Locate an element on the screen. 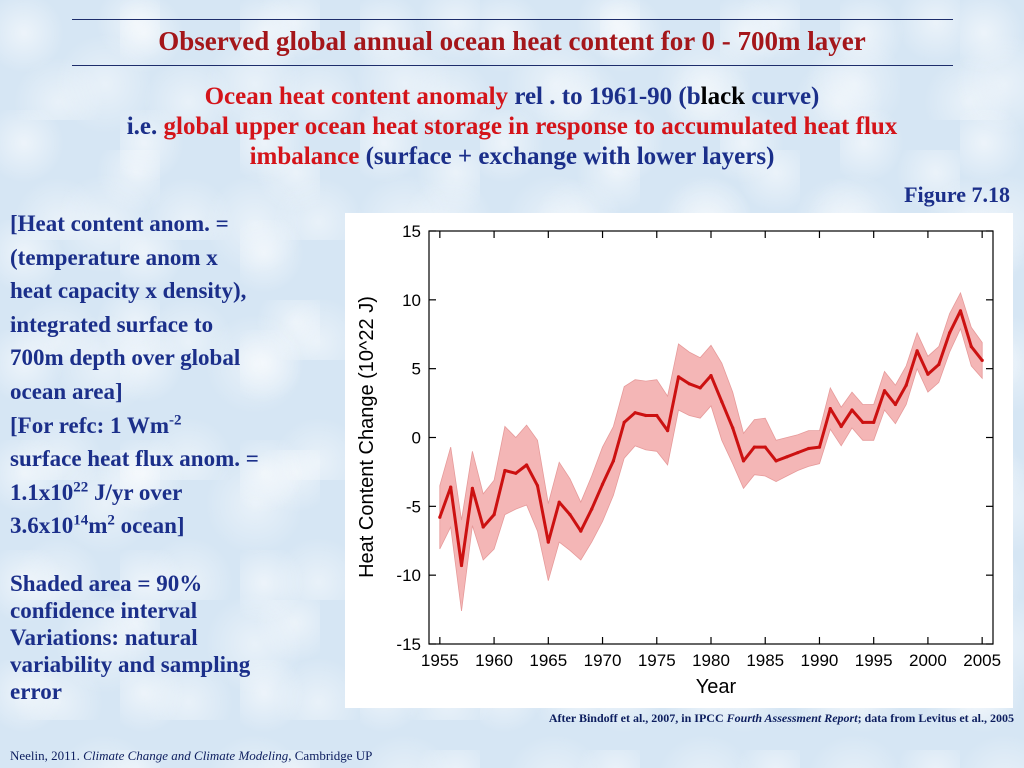  reference-text: 3.6x10 is located at coordinates (42, 526).